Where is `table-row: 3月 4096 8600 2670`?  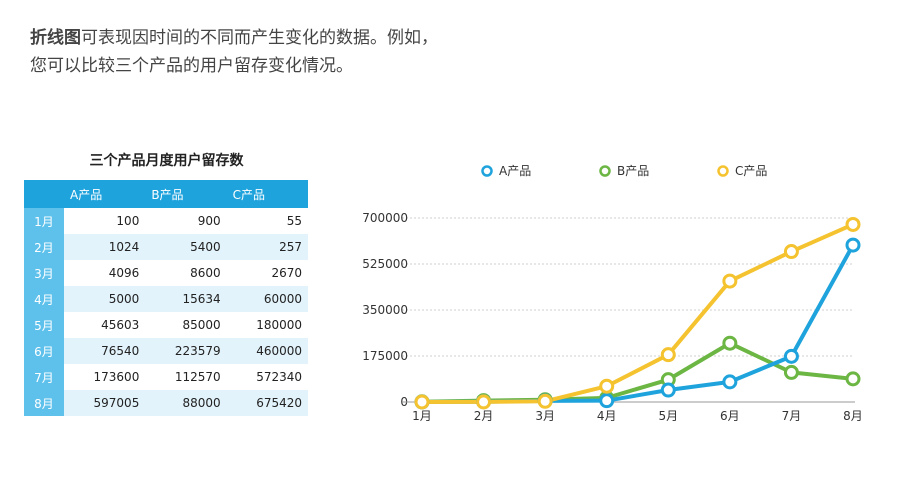 table-row: 3月 4096 8600 2670 is located at coordinates (166, 273).